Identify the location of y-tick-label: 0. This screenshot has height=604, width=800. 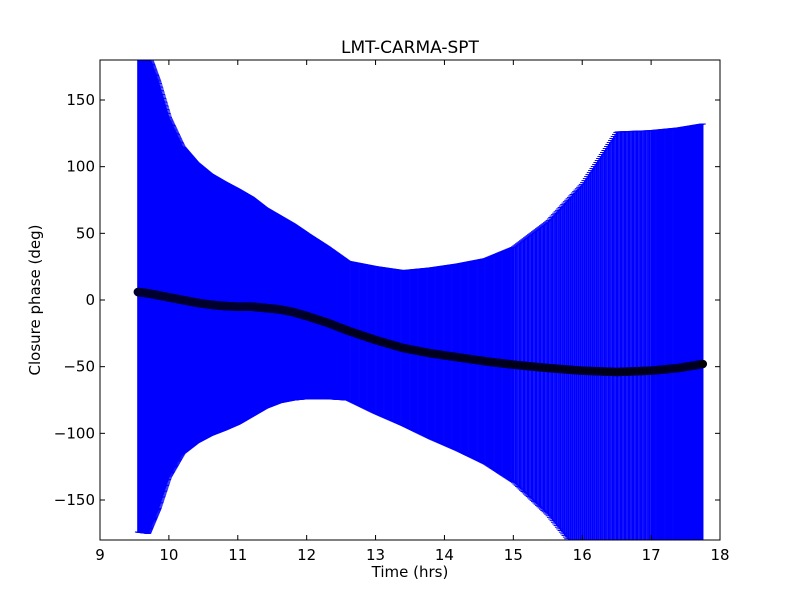
(90, 300).